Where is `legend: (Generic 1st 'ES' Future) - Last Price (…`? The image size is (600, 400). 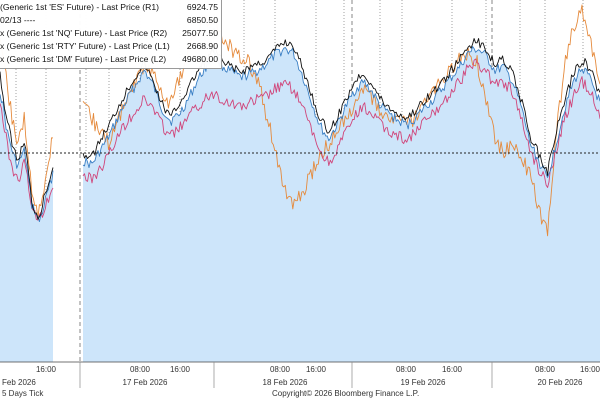
legend: (Generic 1st 'ES' Future) - Last Price (… is located at coordinates (111, 34).